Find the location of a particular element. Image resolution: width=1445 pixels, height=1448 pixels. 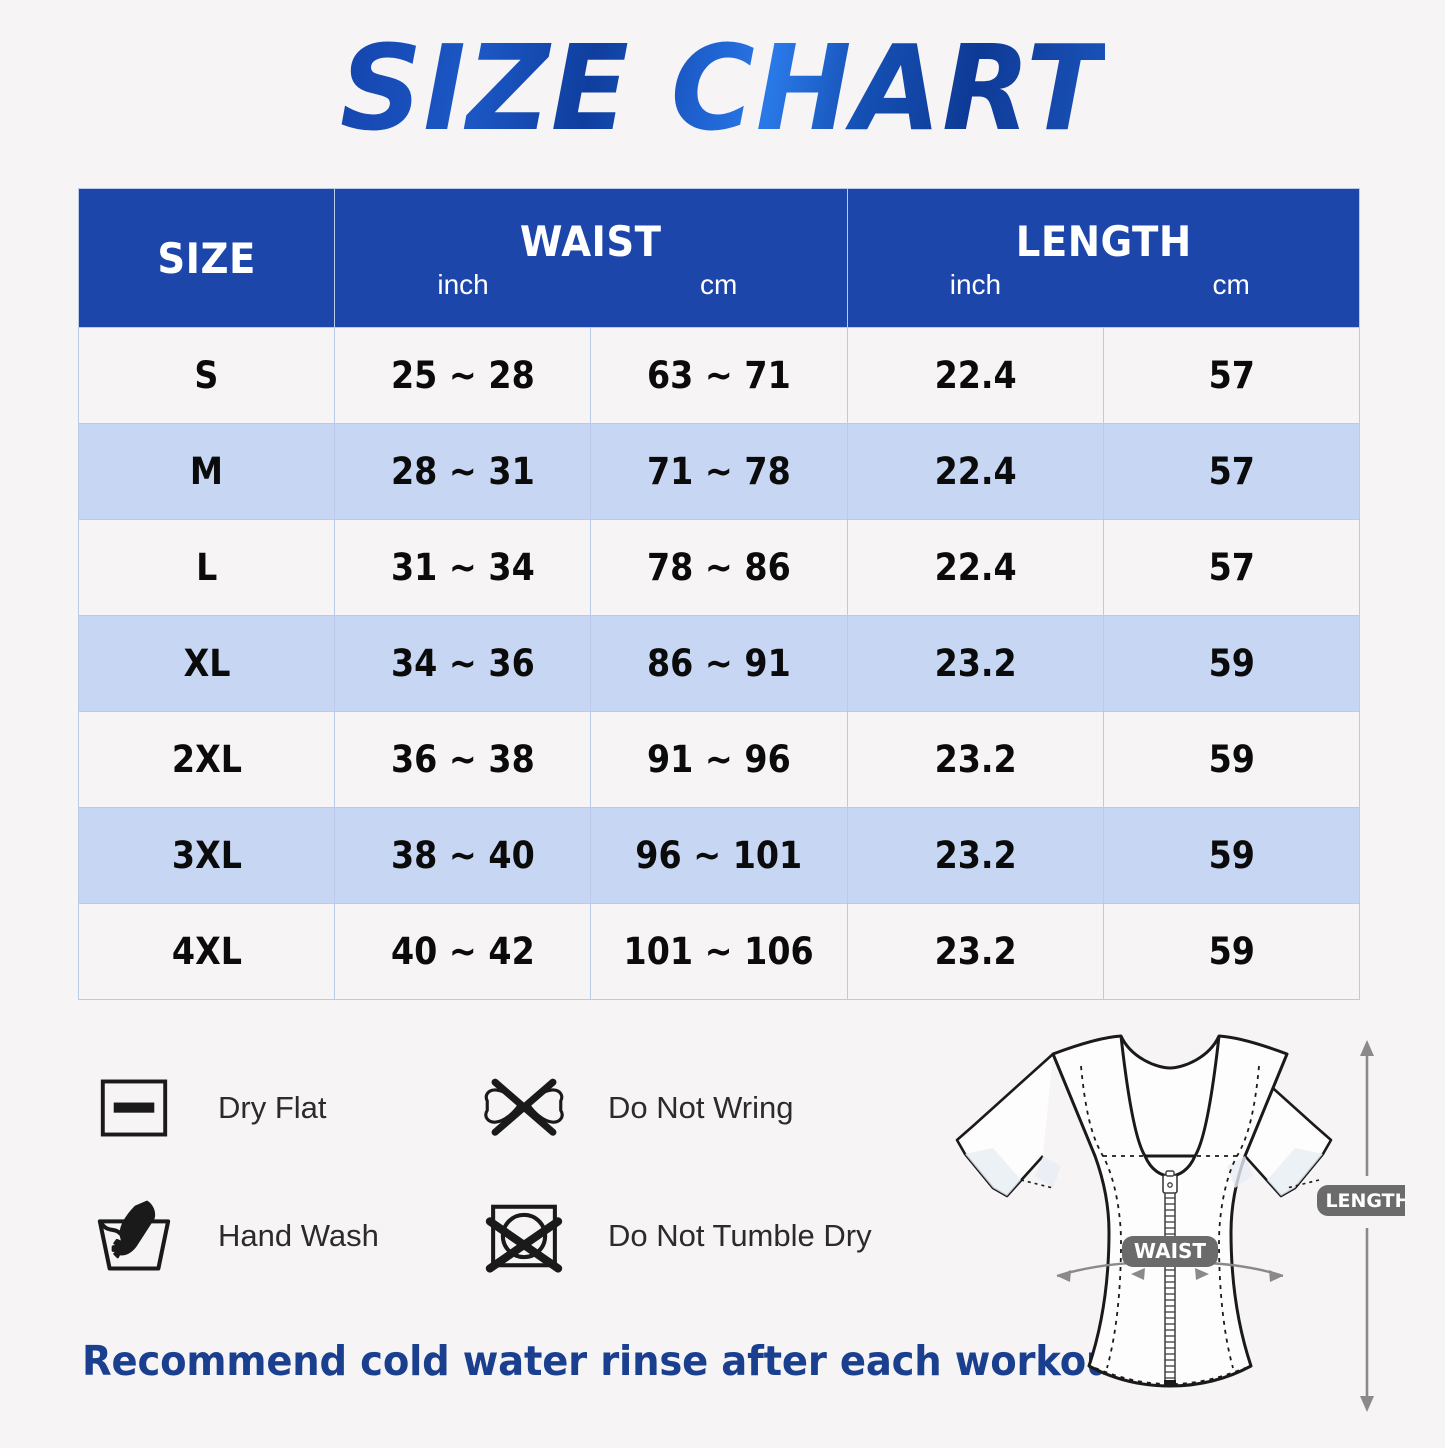

cell-waist-inch-value: 34 ~ 36 is located at coordinates (462, 663).